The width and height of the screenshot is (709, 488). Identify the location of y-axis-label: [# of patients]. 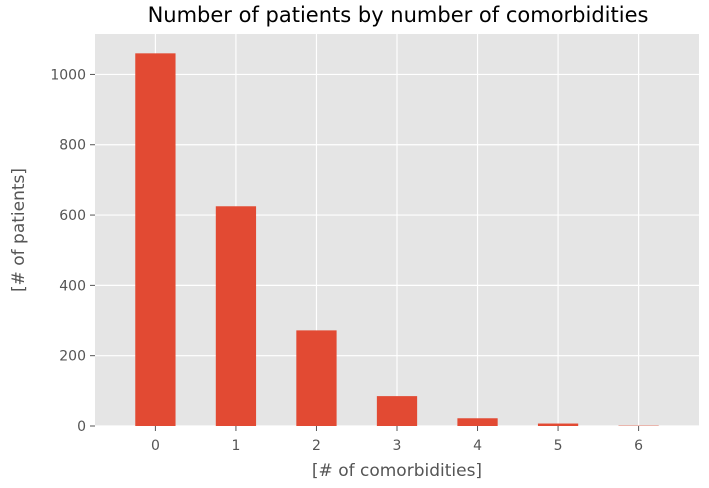
(19, 230).